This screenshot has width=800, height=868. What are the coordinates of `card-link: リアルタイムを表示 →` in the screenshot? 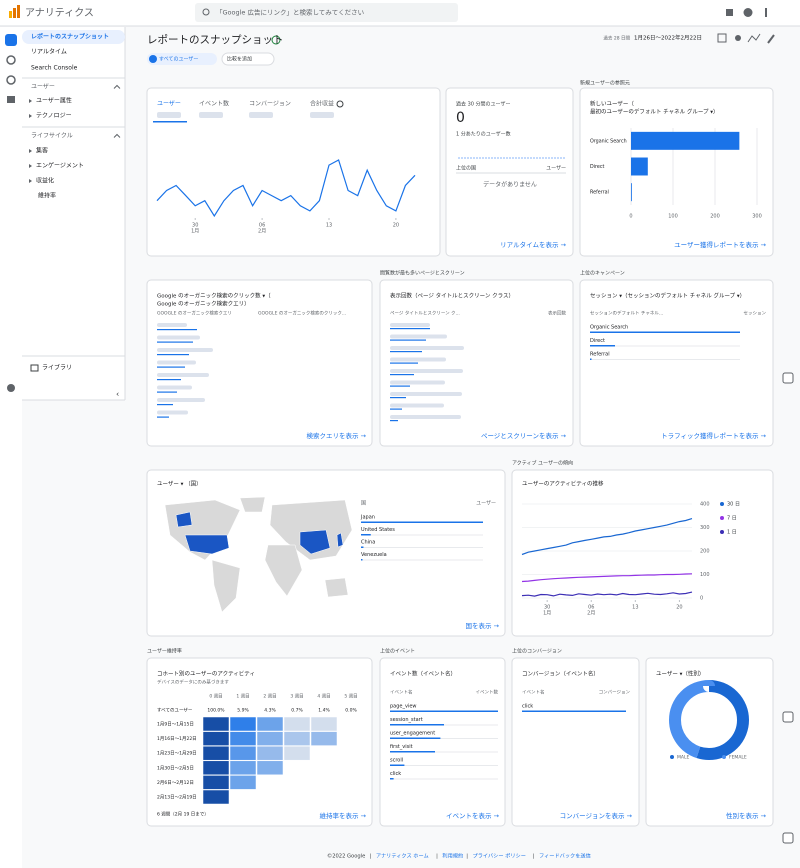 It's located at (533, 244).